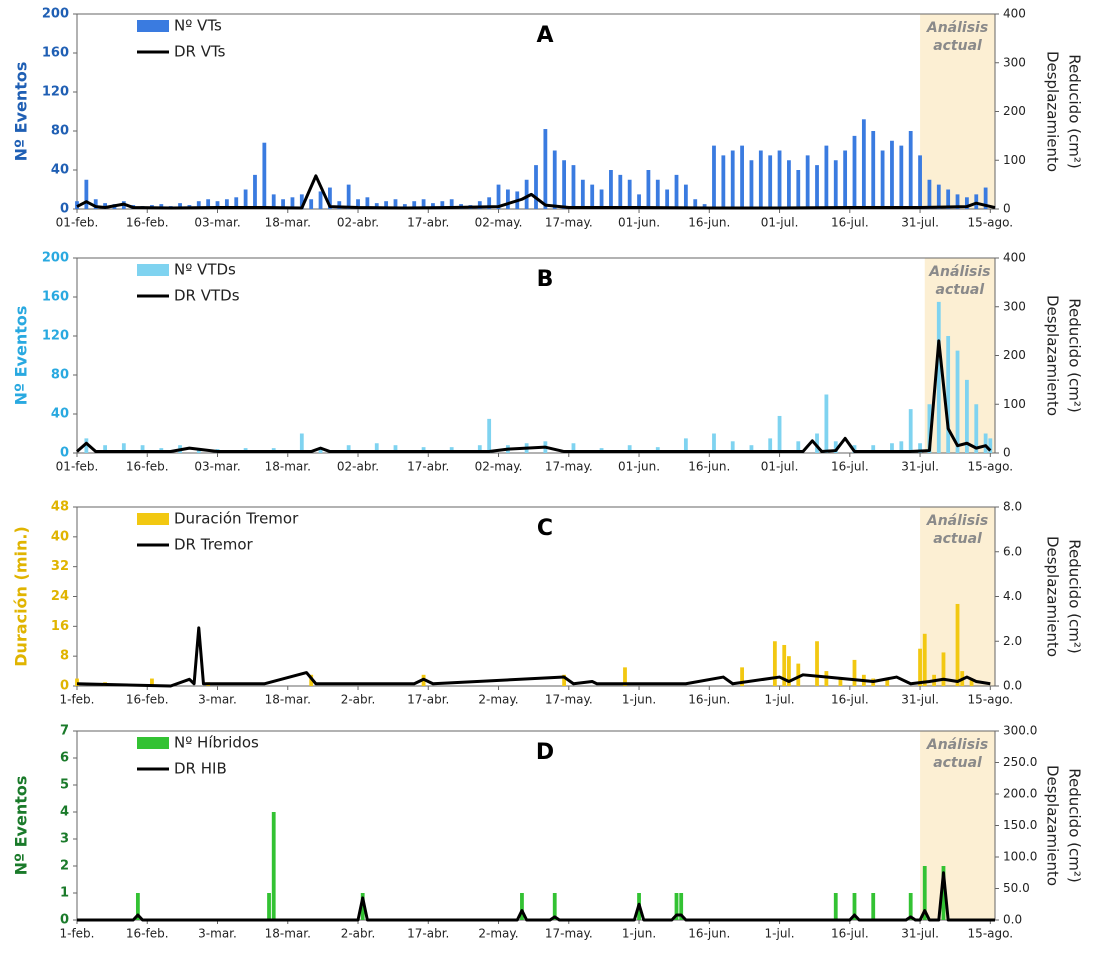  What do you see at coordinates (545, 279) in the screenshot?
I see `panel-title: B` at bounding box center [545, 279].